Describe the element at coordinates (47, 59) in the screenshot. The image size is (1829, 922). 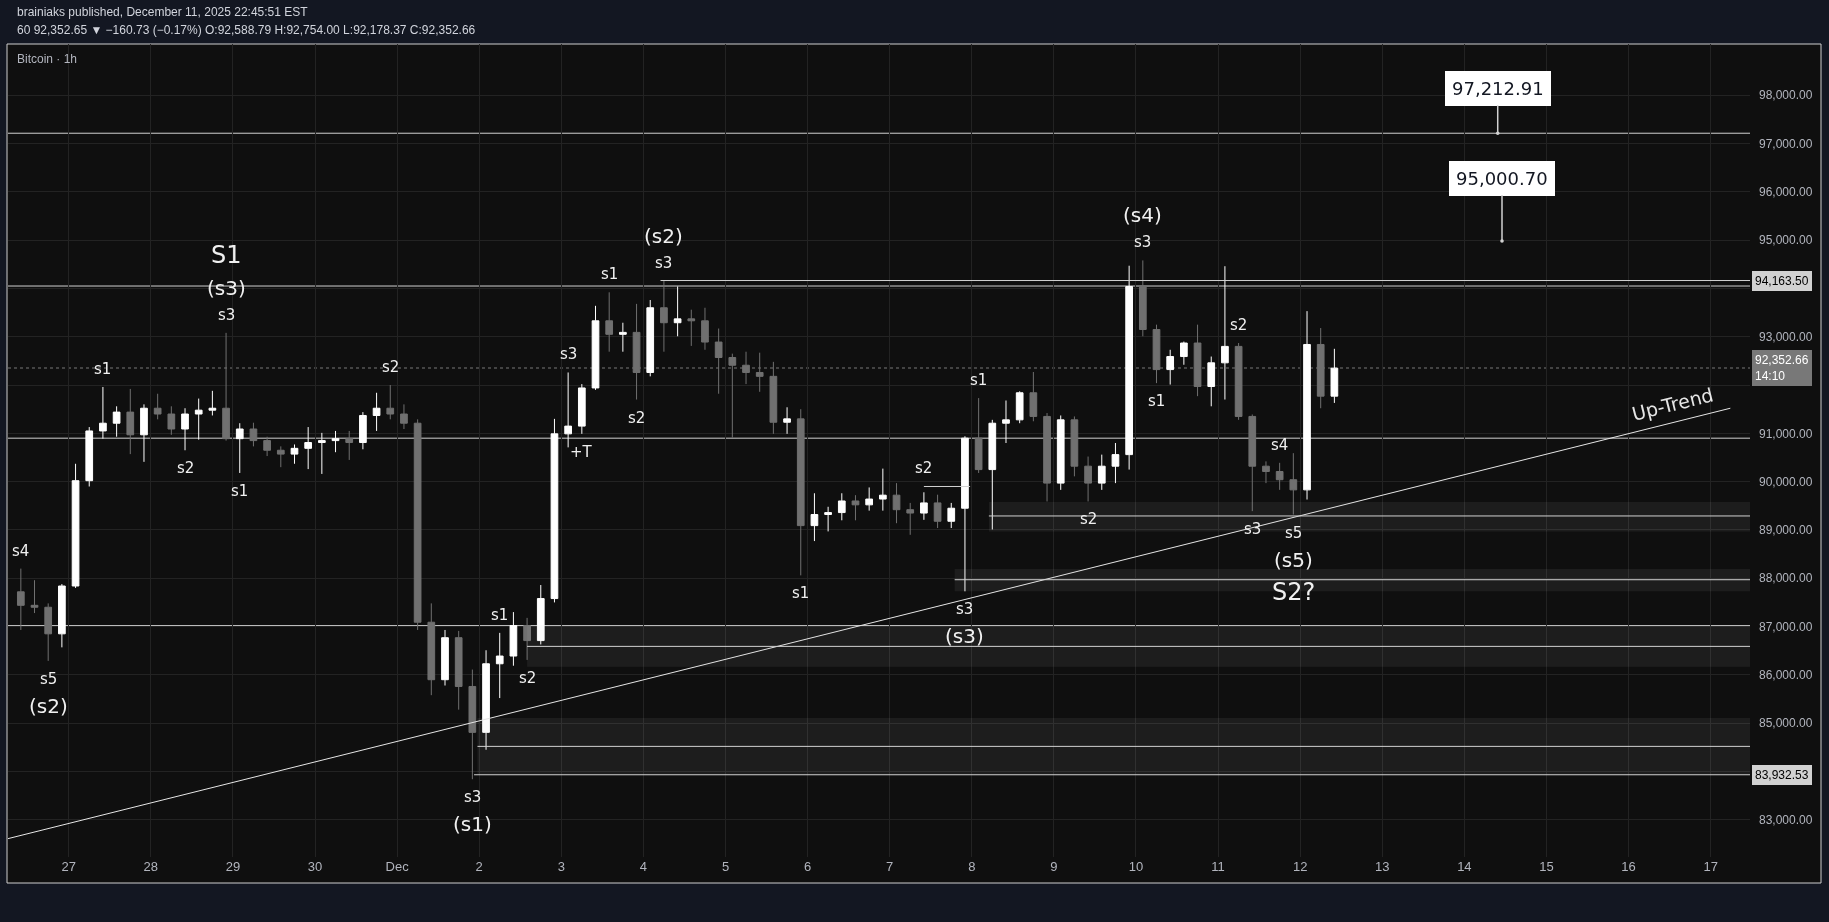
I see `text: Bitcoin · 1h` at that location.